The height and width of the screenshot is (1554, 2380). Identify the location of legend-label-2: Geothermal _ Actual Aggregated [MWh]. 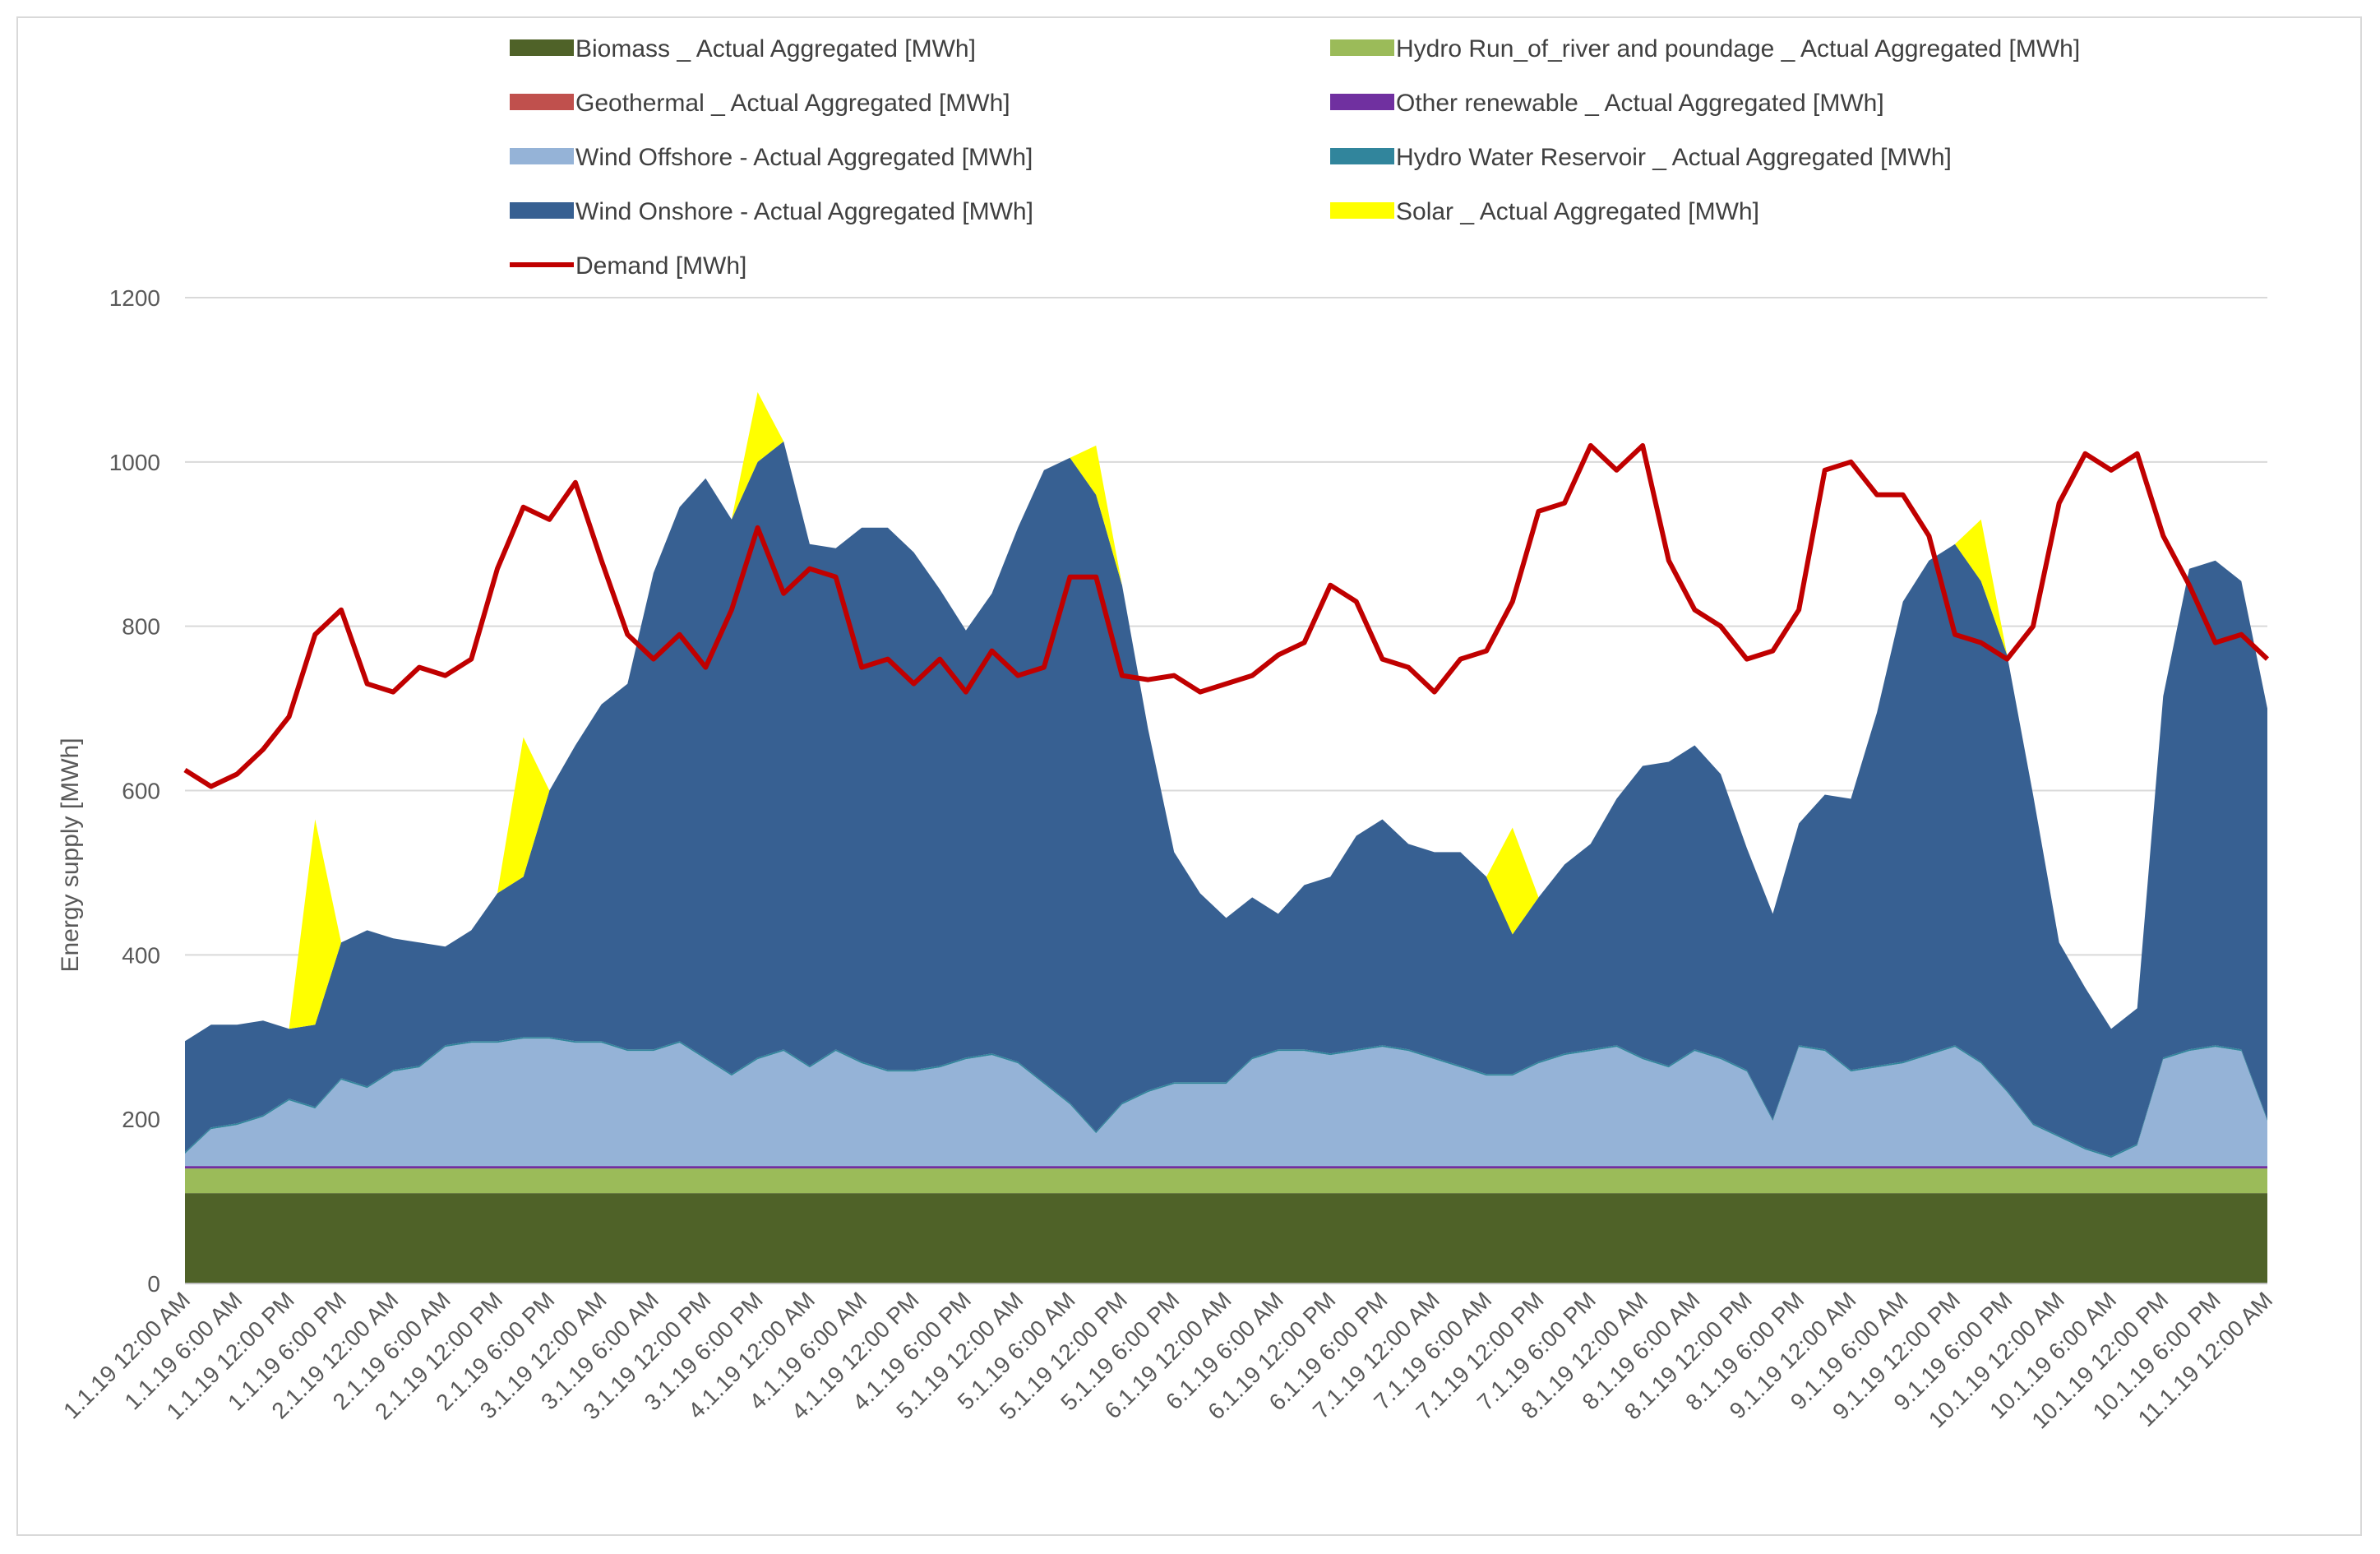
(792, 103).